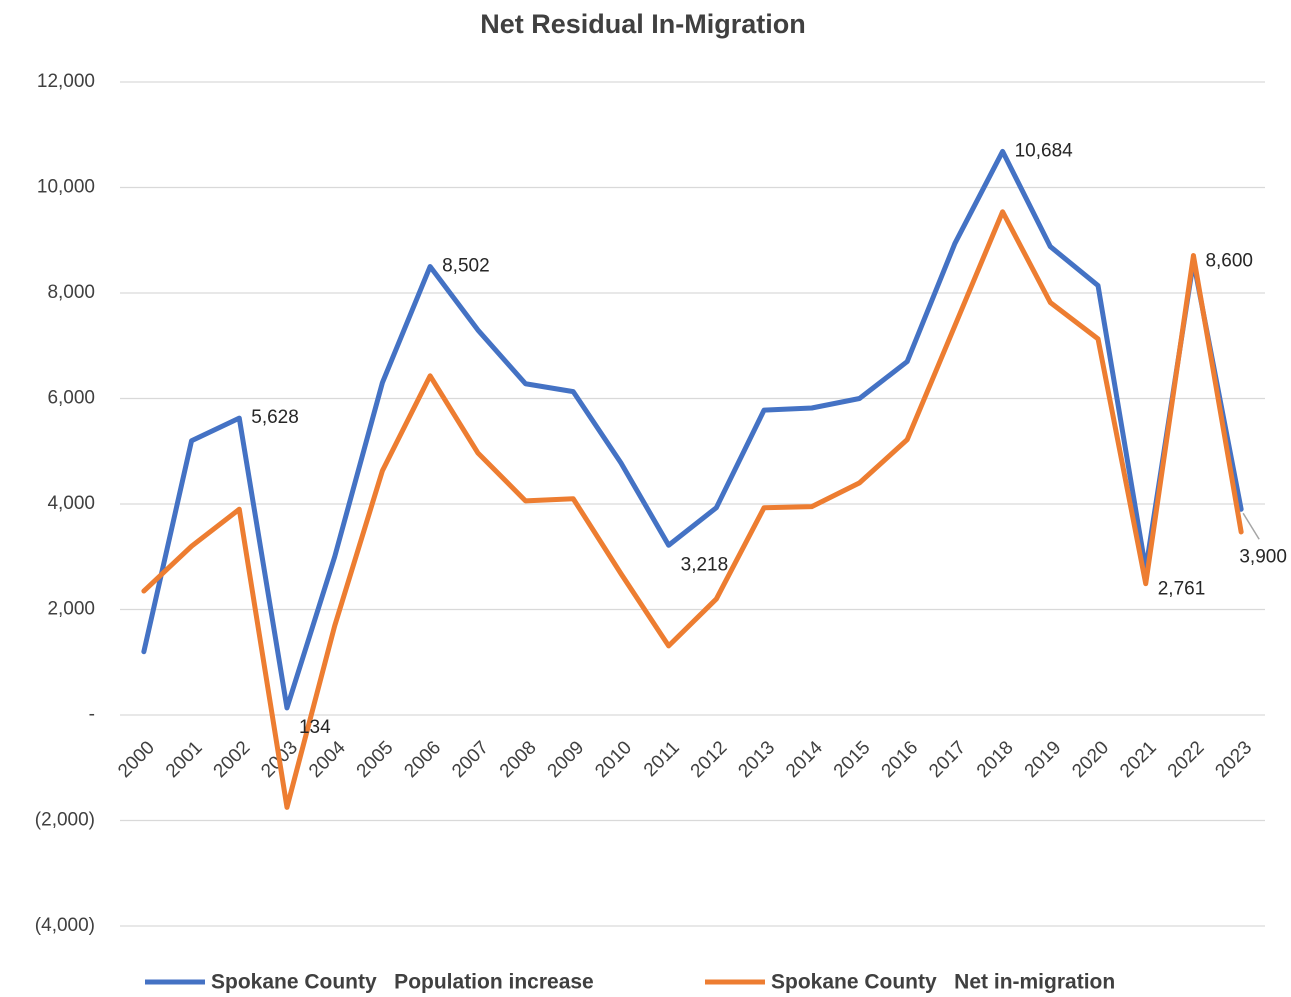  What do you see at coordinates (71, 503) in the screenshot?
I see `y-tick-label: 4,000` at bounding box center [71, 503].